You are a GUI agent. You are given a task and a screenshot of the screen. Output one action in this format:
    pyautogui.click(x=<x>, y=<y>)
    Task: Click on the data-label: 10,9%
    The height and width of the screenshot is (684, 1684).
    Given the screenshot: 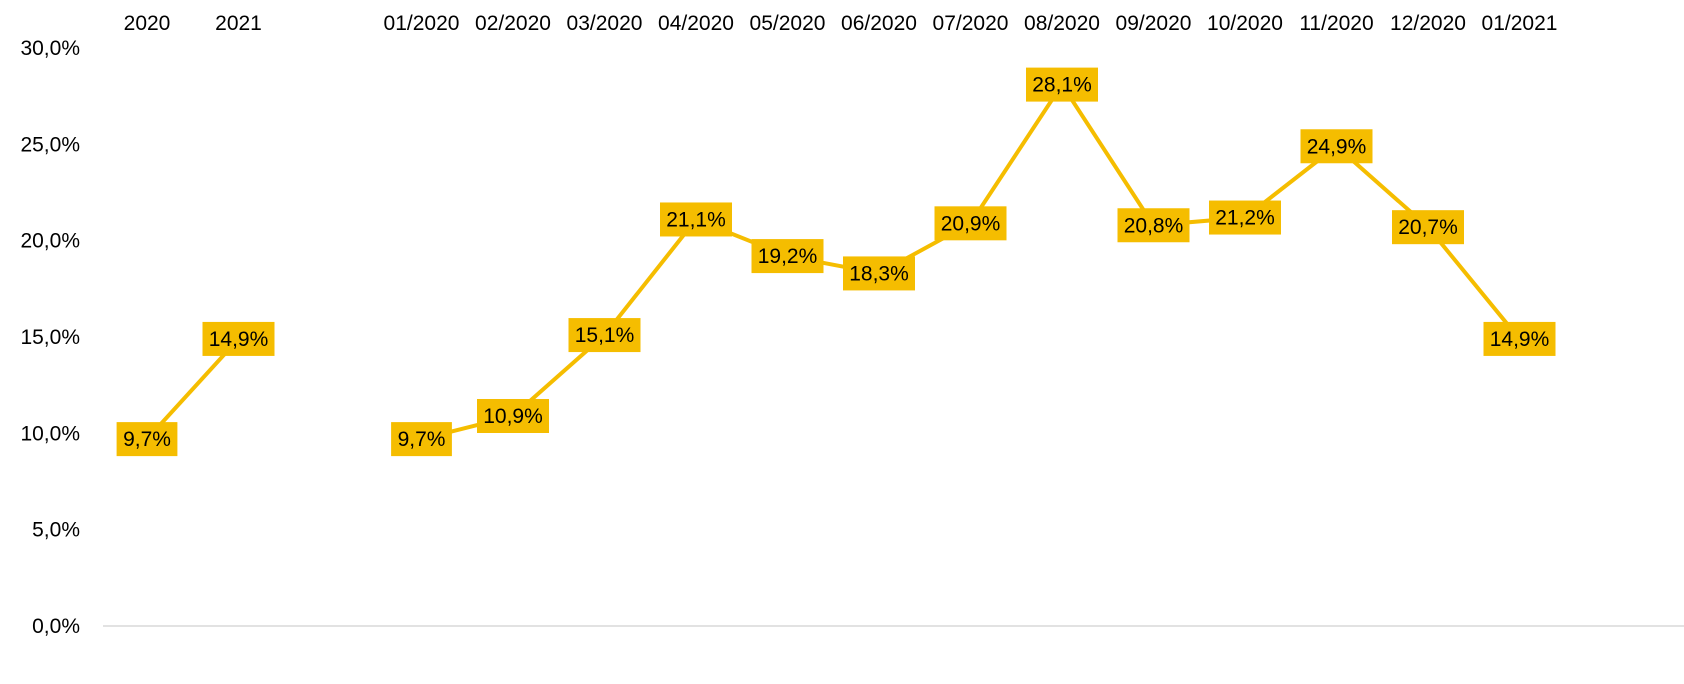 What is the action you would take?
    pyautogui.click(x=513, y=415)
    